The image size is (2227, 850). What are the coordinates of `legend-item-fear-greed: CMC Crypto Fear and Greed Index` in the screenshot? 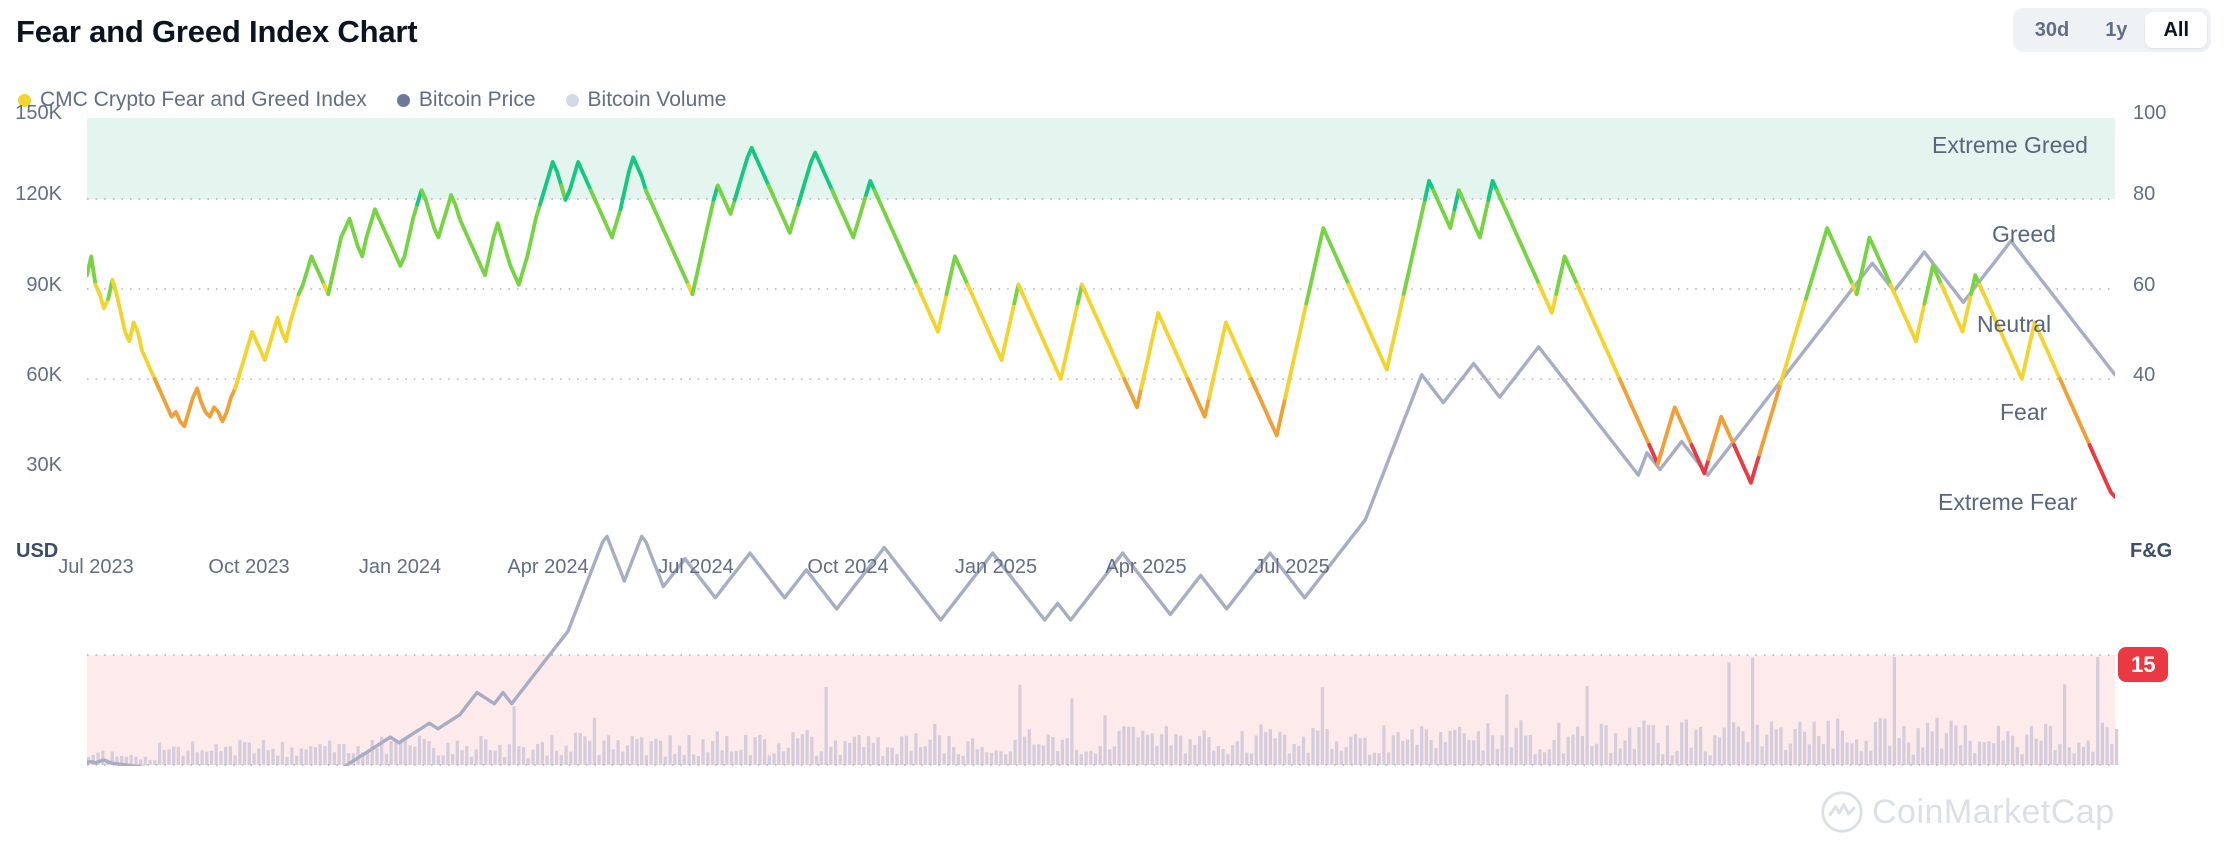 It's located at (192, 100).